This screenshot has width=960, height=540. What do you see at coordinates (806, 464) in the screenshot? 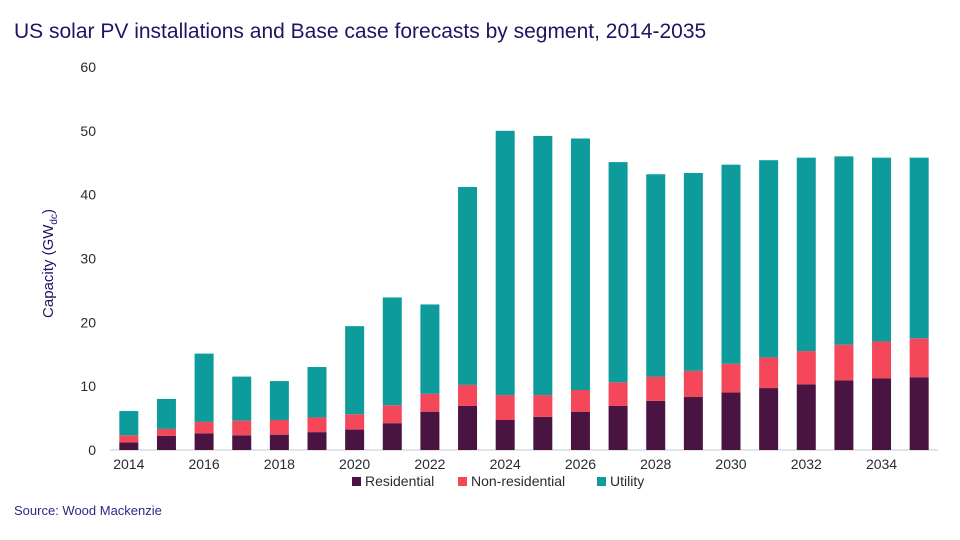
I see `x-tick-label: 2032` at bounding box center [806, 464].